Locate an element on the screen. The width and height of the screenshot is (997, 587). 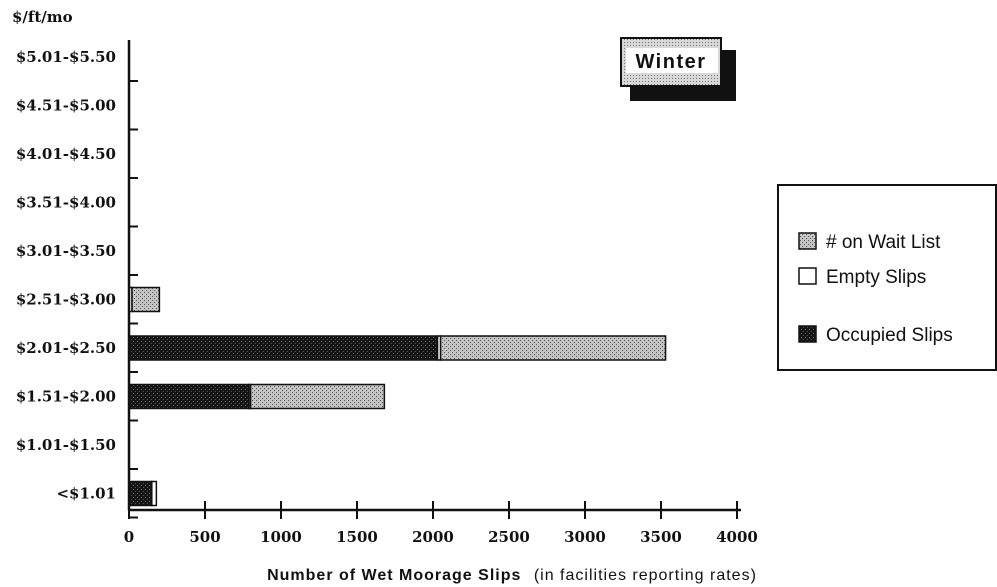
legend-label-wait-list: # on Wait List is located at coordinates (883, 242).